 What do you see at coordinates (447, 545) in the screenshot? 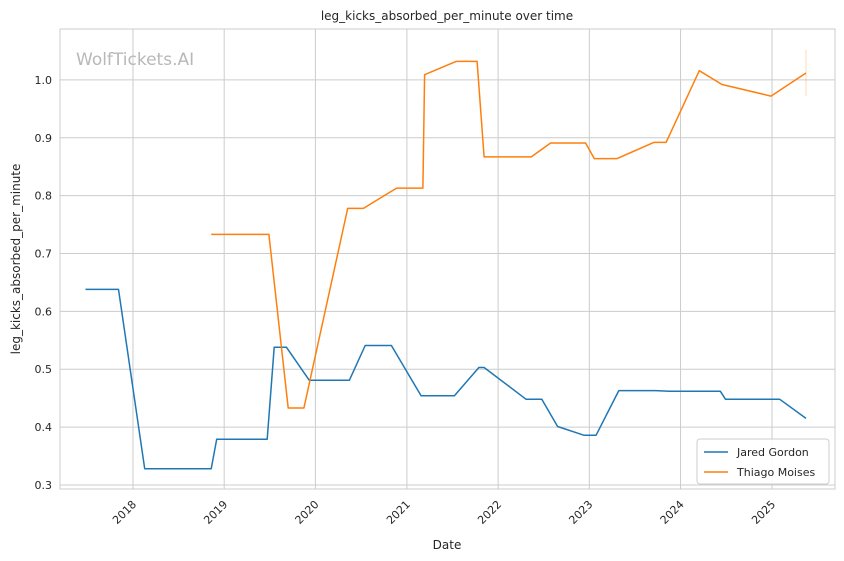
I see `x-axis-label: Date` at bounding box center [447, 545].